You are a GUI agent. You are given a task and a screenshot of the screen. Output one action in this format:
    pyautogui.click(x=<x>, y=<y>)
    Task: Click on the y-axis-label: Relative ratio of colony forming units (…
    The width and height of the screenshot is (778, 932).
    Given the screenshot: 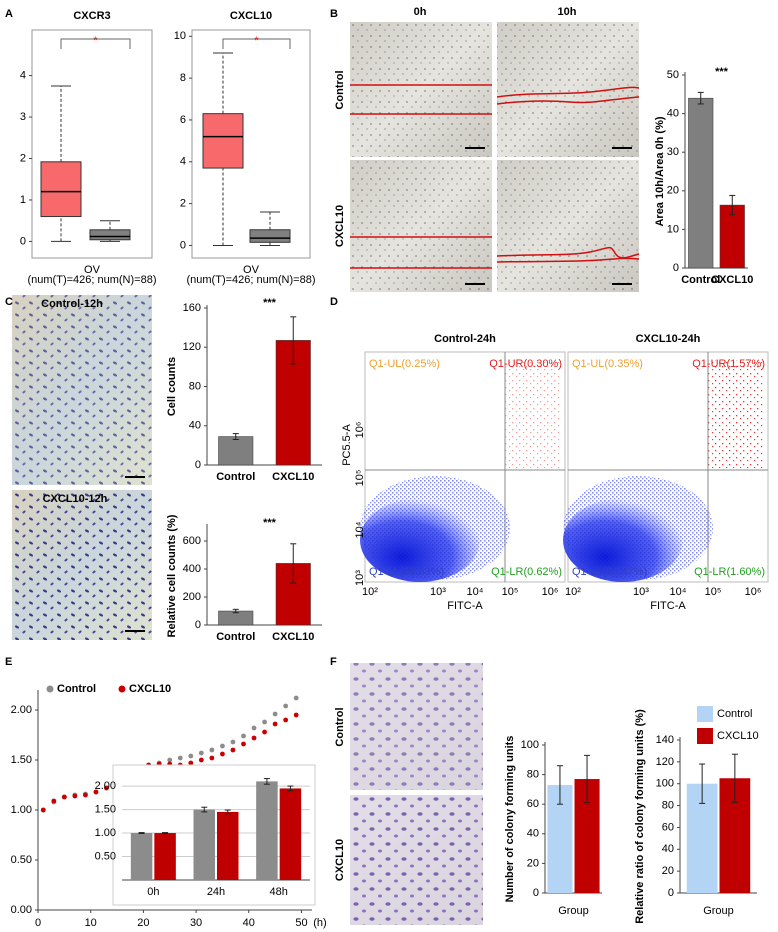 What is the action you would take?
    pyautogui.click(x=640, y=816)
    